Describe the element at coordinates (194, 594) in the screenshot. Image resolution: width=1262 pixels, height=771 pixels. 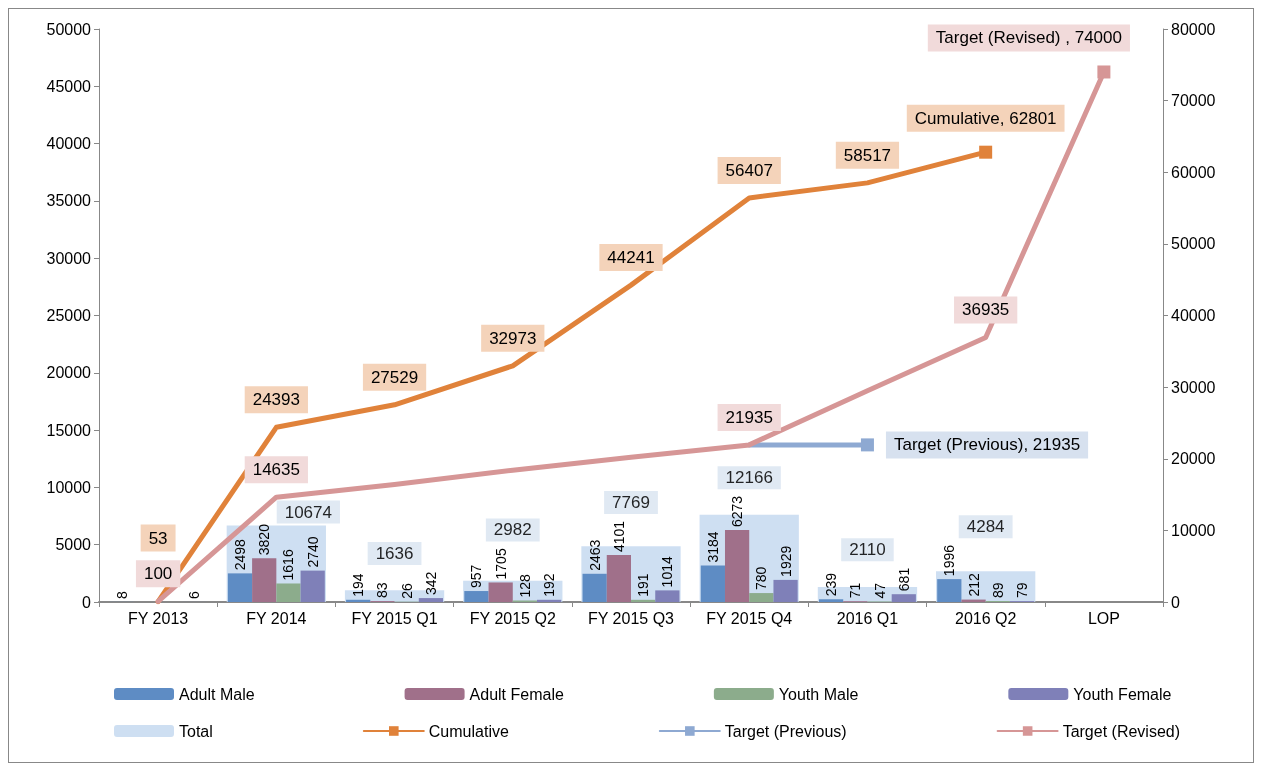
I see `data-label: 6` at that location.